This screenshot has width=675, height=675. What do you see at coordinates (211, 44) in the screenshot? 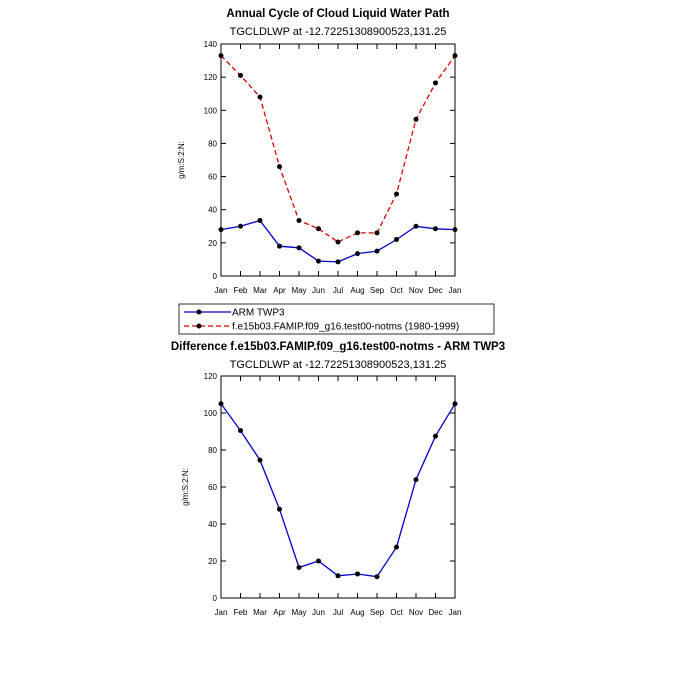
I see `chart1-ytick-label: 140` at bounding box center [211, 44].